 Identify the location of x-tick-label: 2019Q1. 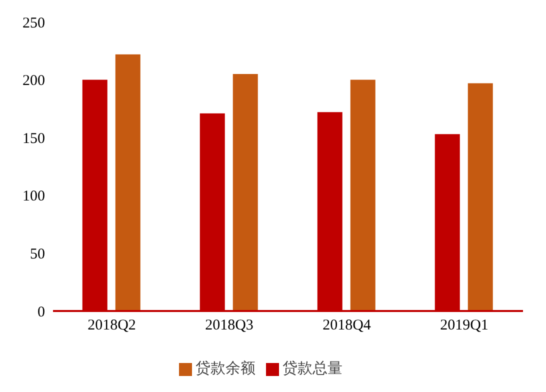
(464, 326).